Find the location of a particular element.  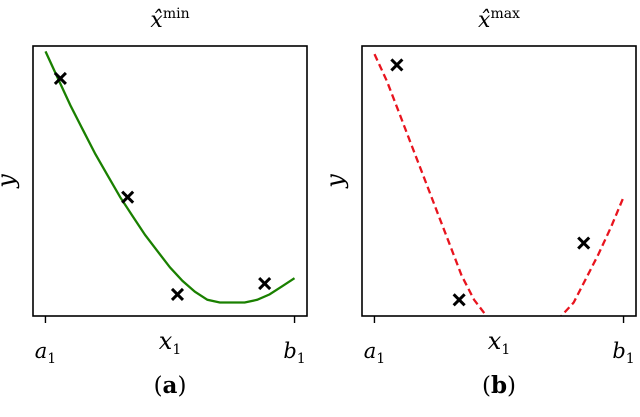

panel-caption: (b) is located at coordinates (499, 385).